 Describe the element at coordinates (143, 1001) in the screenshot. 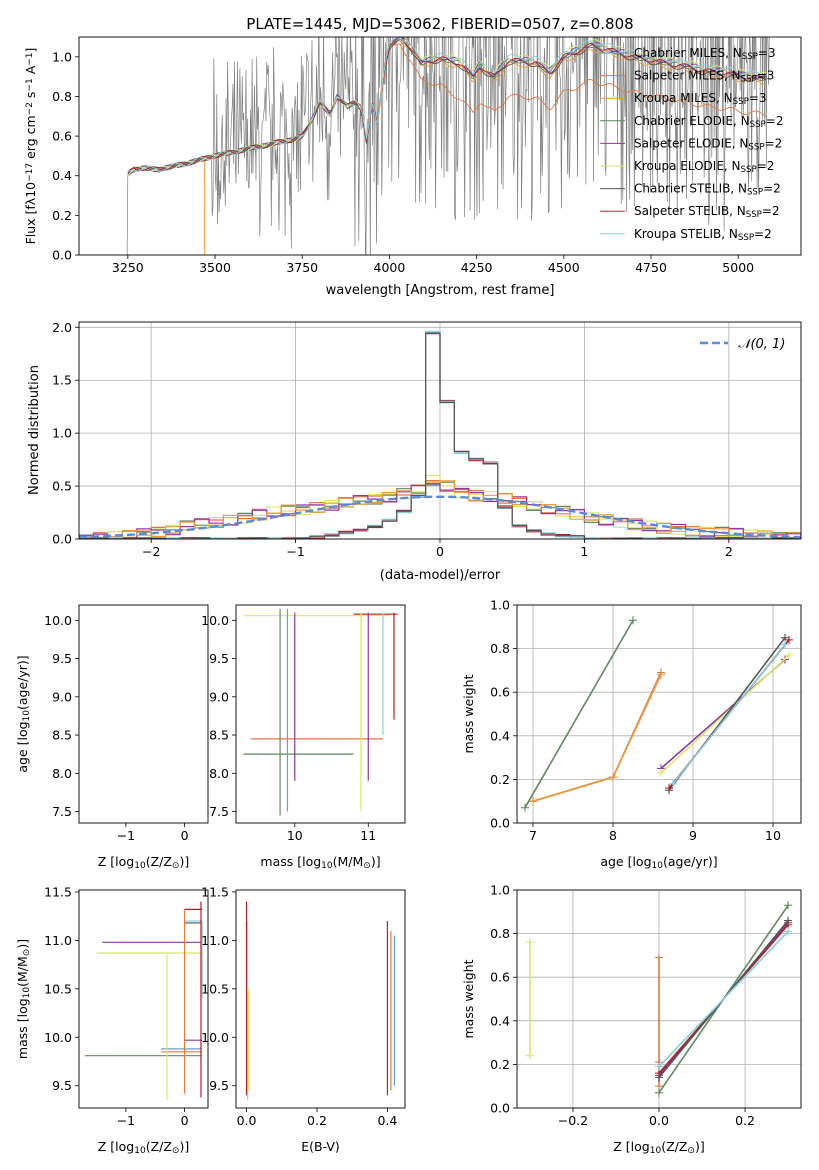

I see `mass-vs-Z-plot` at that location.